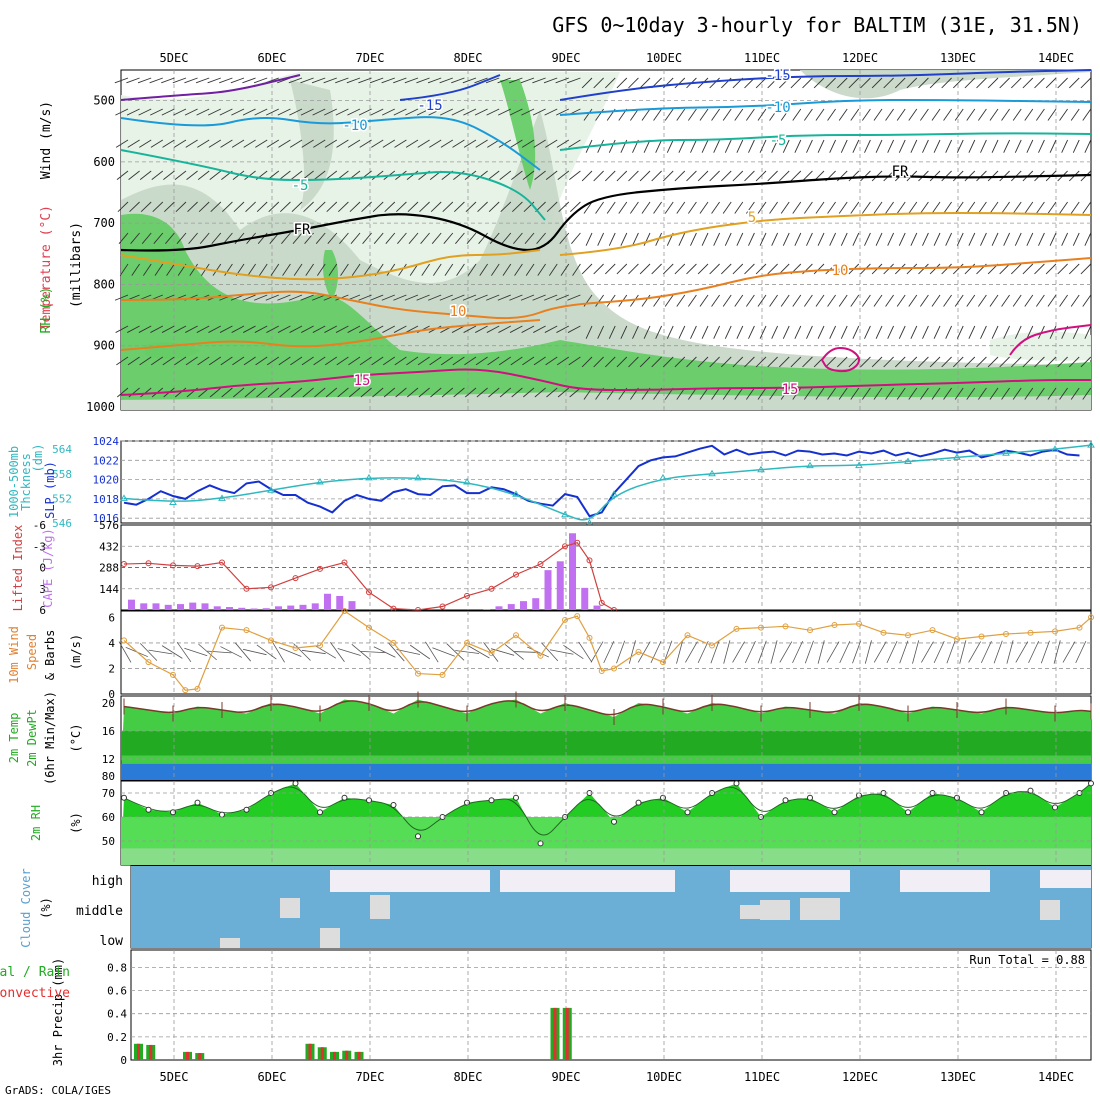  I want to click on wind-panel-frame, so click(606, 652).